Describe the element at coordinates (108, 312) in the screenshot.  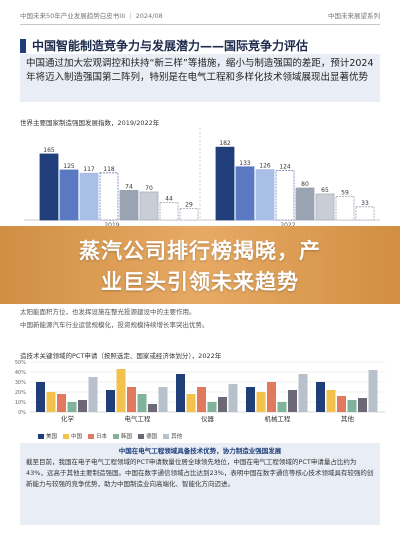
I see `body-text-line: 太阳能面积方位，也发挥设施在整光投源建设中的主要作用。` at that location.